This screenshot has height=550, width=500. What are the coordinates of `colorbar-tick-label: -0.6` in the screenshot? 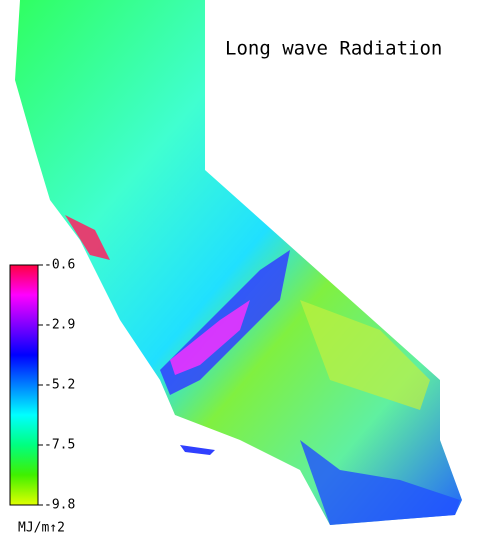 It's located at (59, 265).